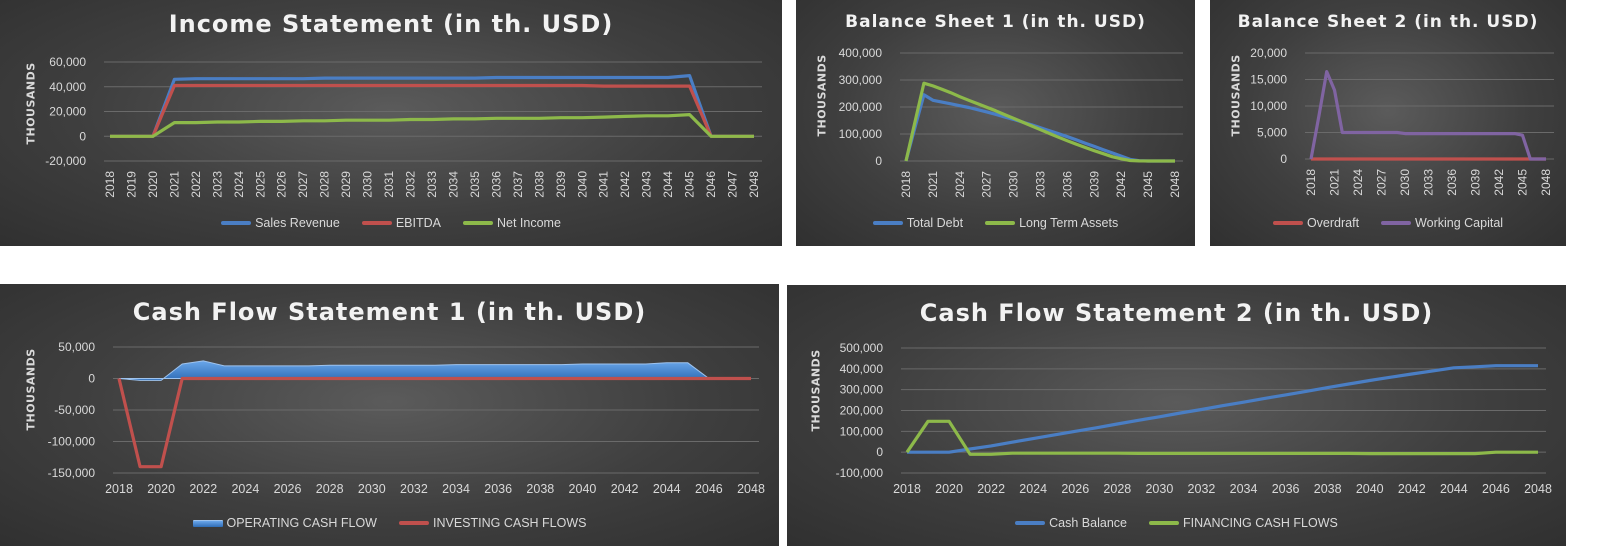 The width and height of the screenshot is (1612, 560). What do you see at coordinates (418, 223) in the screenshot?
I see `legend-label: EBITDA` at bounding box center [418, 223].